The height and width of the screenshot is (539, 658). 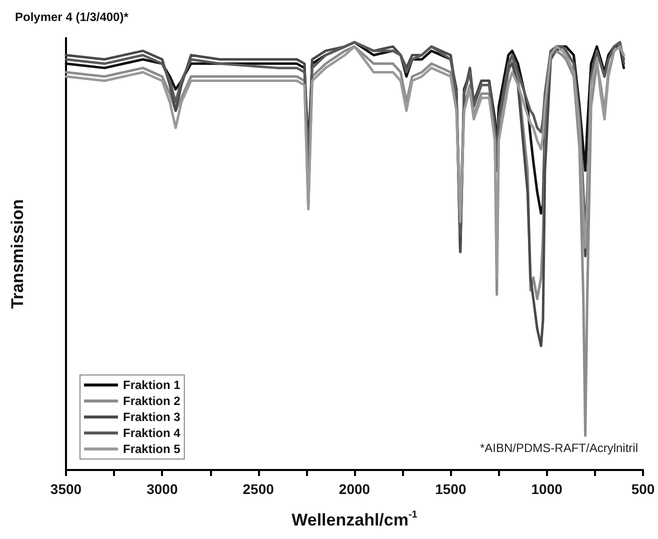 I want to click on legend-label: Fraktion 5, so click(x=152, y=449).